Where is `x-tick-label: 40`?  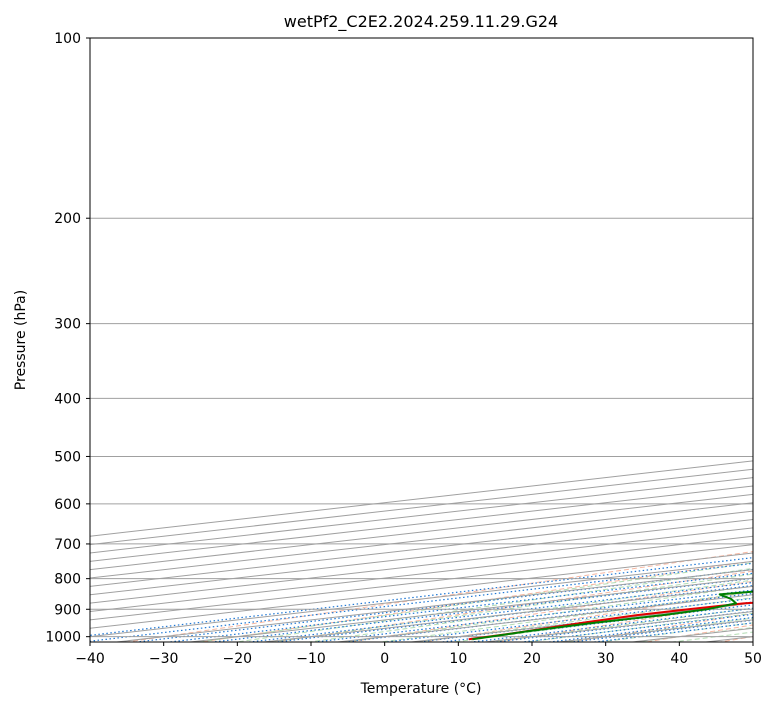 x-tick-label: 40 is located at coordinates (679, 659).